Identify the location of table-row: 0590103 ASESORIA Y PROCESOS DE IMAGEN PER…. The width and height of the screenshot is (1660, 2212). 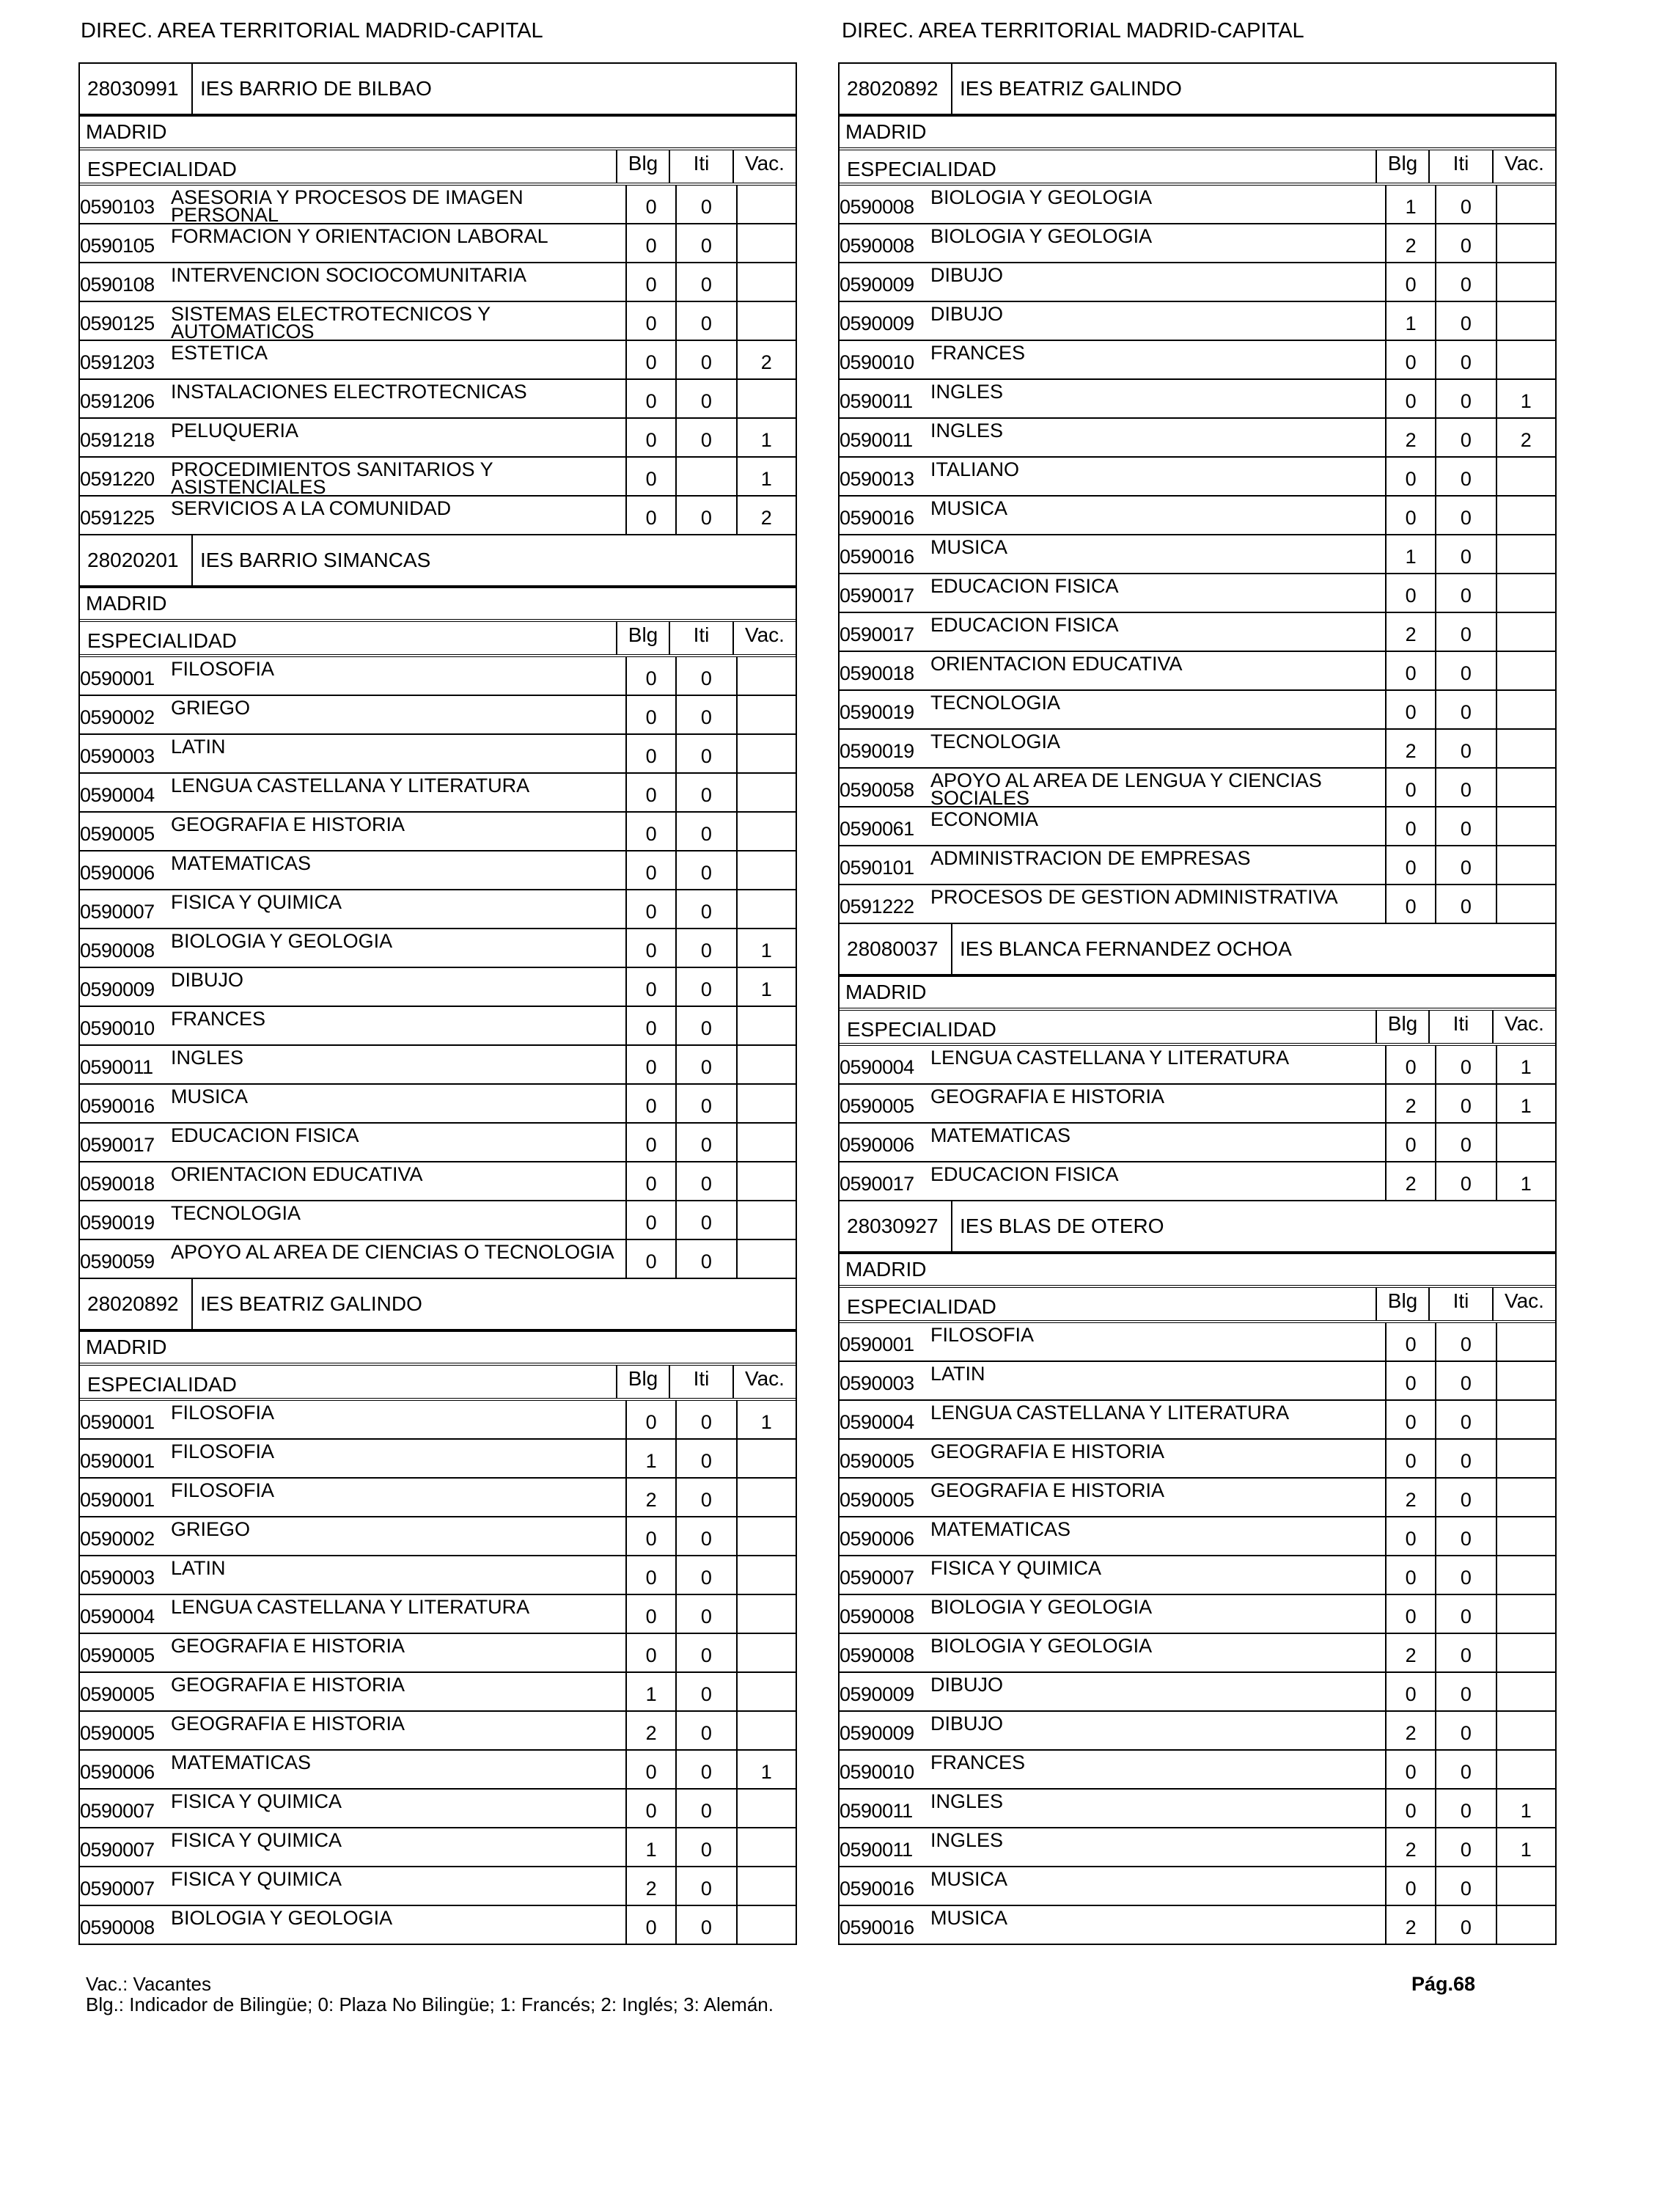
(438, 206).